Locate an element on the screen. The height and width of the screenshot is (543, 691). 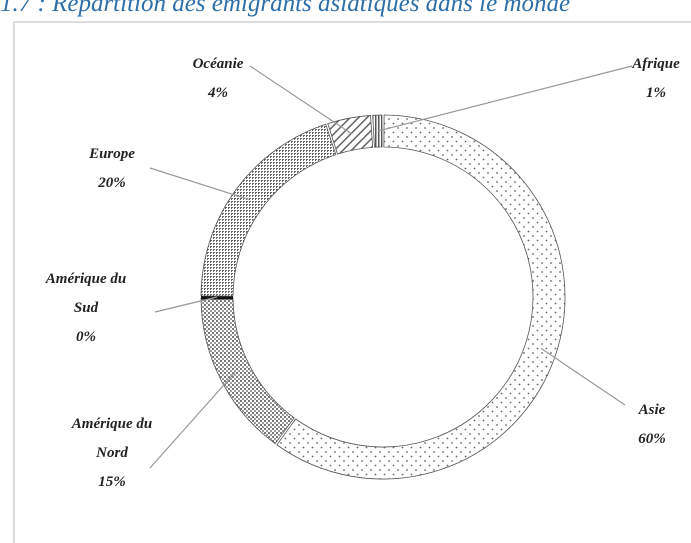
value-label: 15% is located at coordinates (112, 482).